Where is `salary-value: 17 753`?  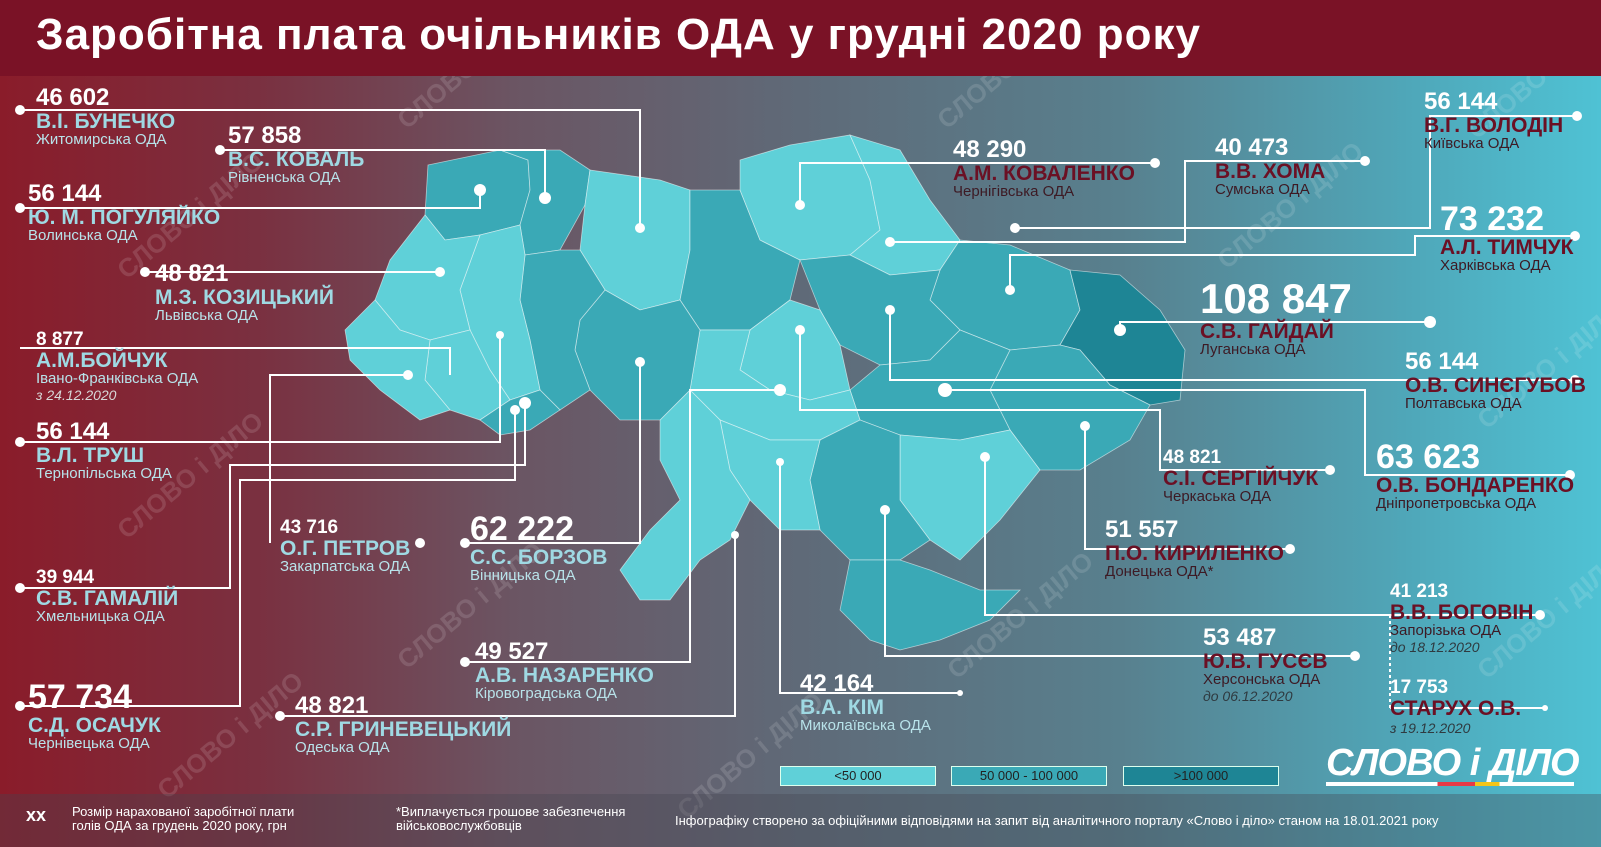 salary-value: 17 753 is located at coordinates (1419, 687).